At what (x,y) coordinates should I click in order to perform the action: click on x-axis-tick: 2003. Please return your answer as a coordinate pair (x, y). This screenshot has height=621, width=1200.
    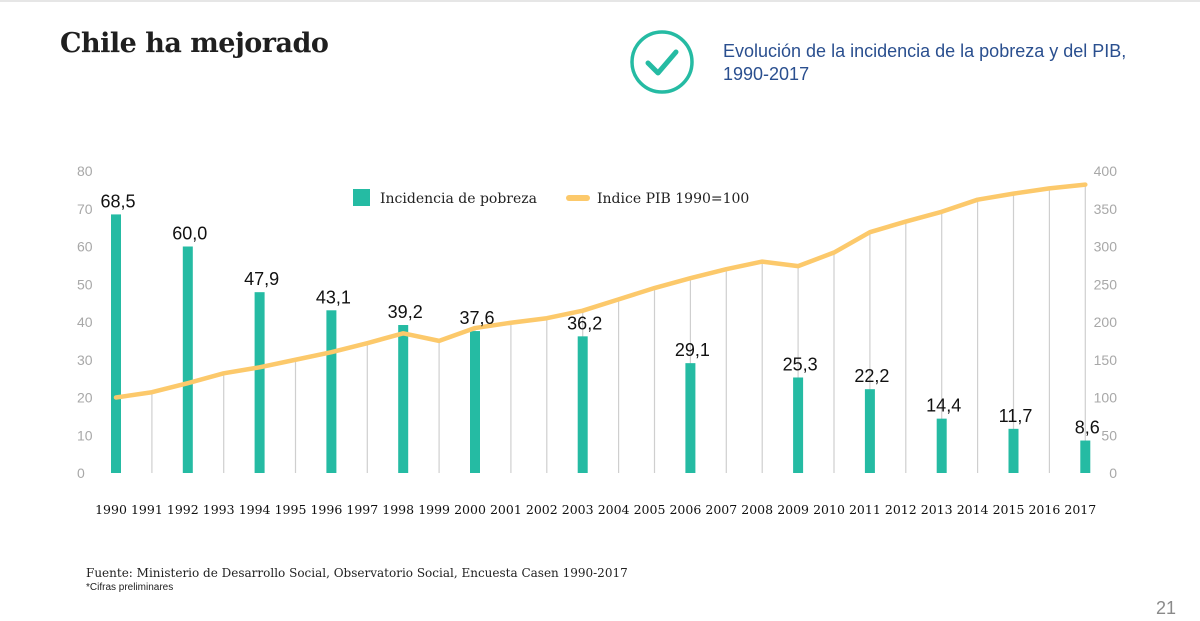
    Looking at the image, I should click on (578, 509).